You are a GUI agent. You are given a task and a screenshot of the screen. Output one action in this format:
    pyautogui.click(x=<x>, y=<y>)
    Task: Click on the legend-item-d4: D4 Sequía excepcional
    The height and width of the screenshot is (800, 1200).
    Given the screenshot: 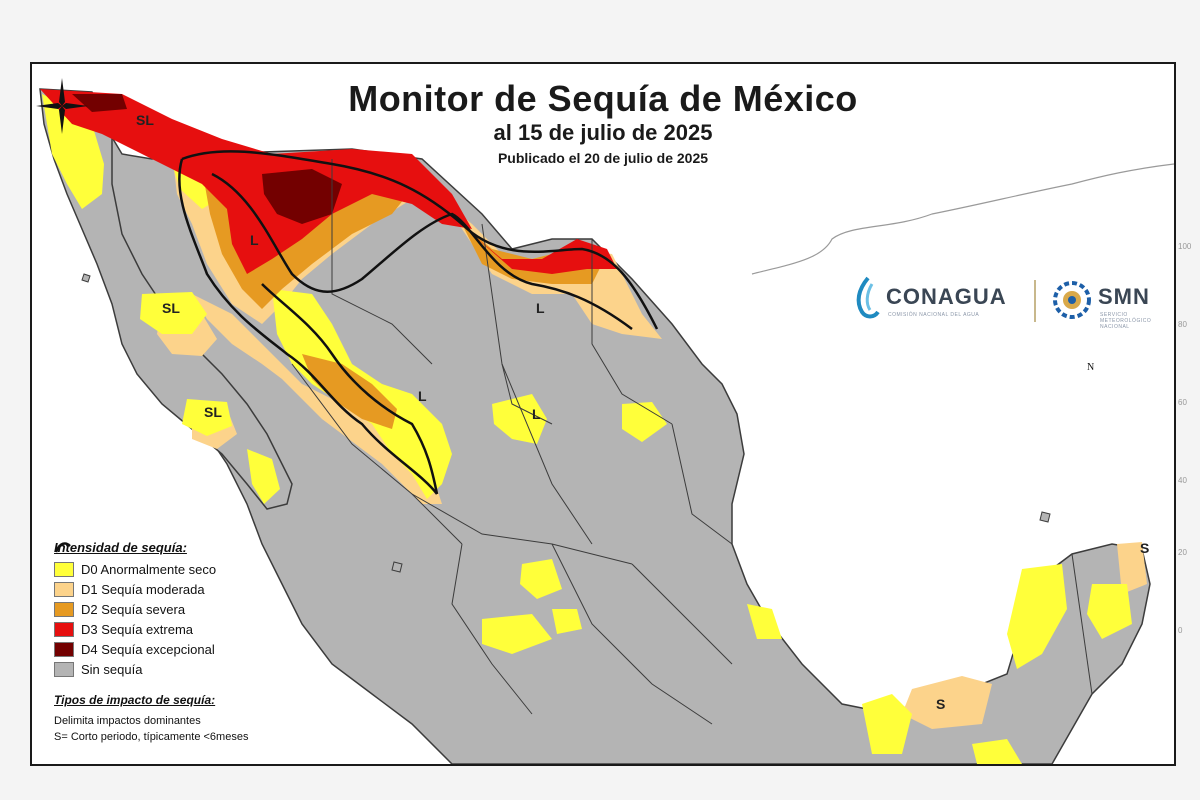 What is the action you would take?
    pyautogui.click(x=184, y=649)
    